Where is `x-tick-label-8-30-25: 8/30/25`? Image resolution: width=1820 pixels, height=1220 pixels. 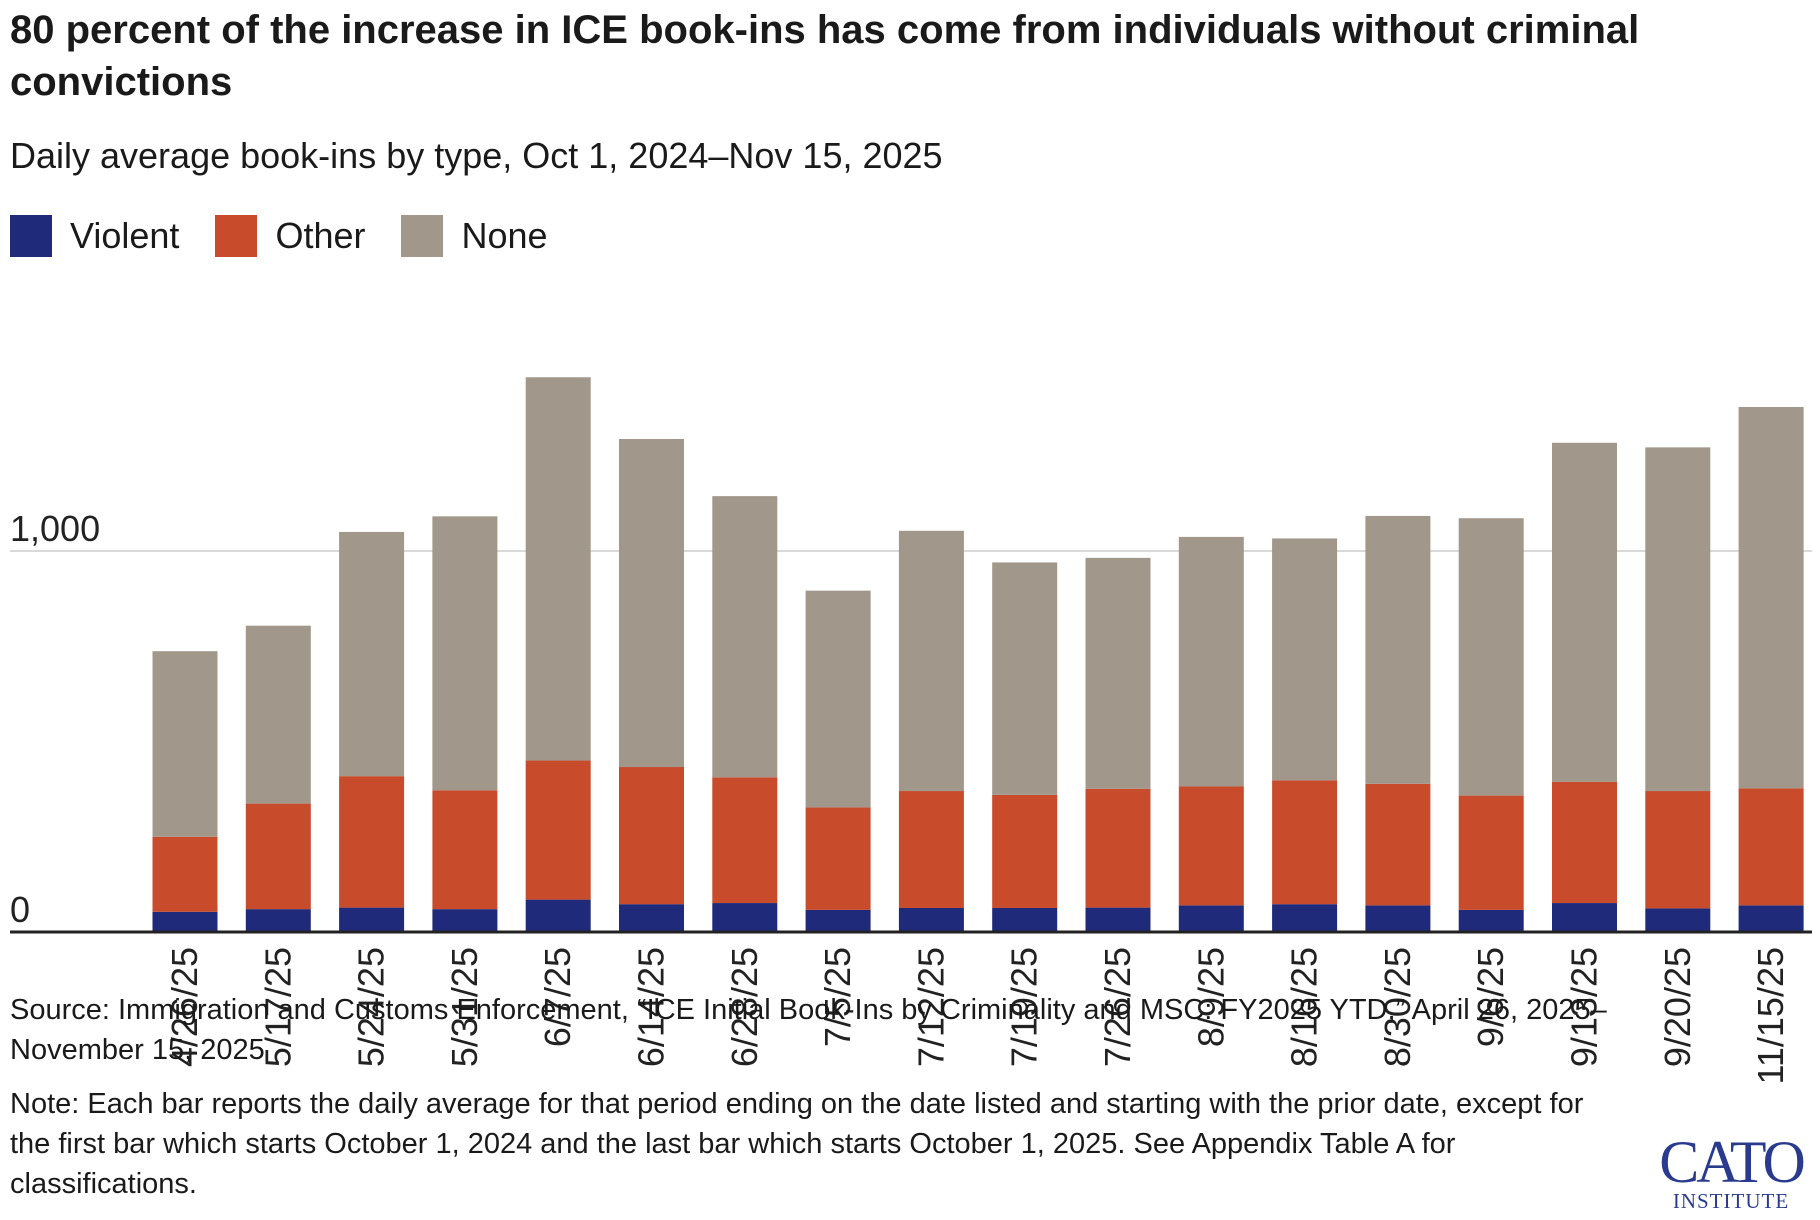 x-tick-label-8-30-25: 8/30/25 is located at coordinates (1397, 1007).